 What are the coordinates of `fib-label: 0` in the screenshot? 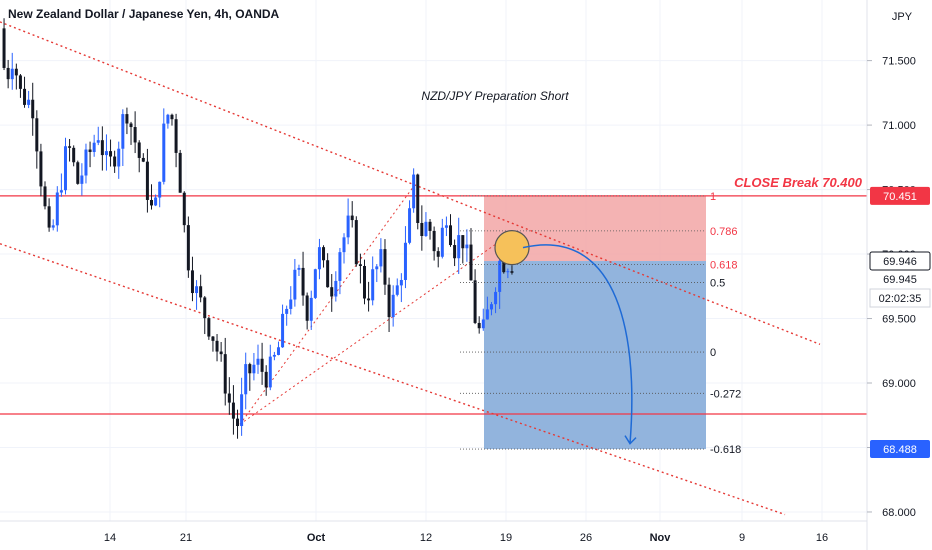 It's located at (713, 353).